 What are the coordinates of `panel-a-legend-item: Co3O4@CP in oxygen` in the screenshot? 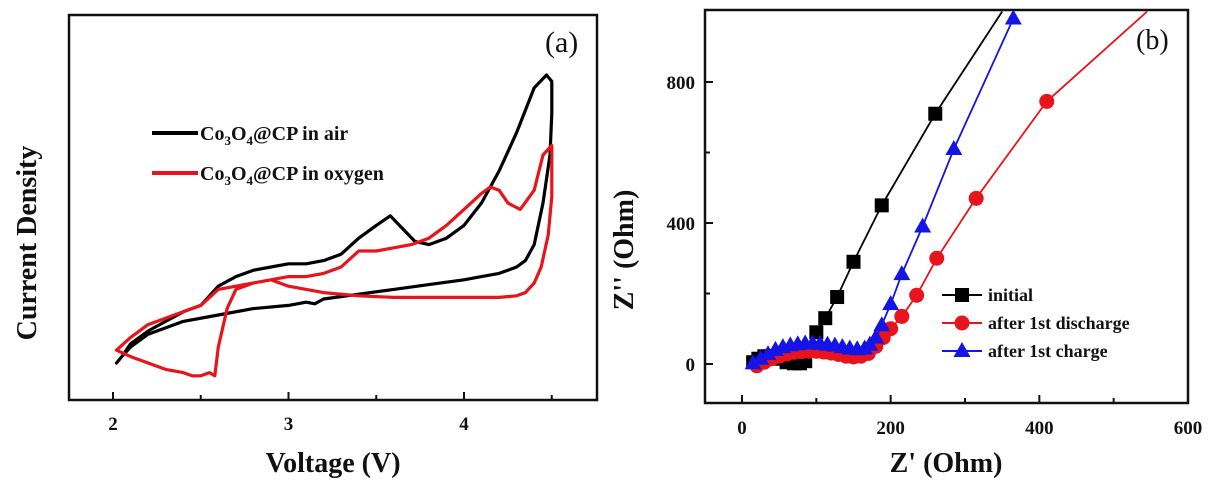 It's located at (268, 175).